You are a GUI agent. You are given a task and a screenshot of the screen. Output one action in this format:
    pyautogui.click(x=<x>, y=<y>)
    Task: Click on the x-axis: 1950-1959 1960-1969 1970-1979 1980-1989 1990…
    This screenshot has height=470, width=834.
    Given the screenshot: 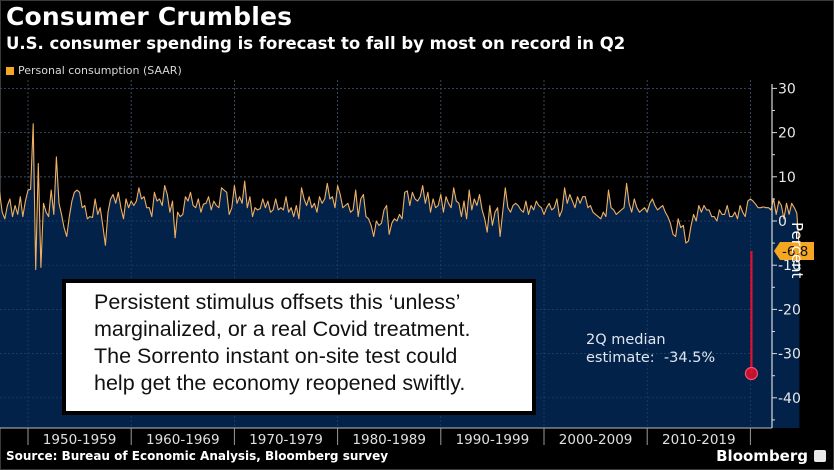 What is the action you would take?
    pyautogui.click(x=389, y=436)
    